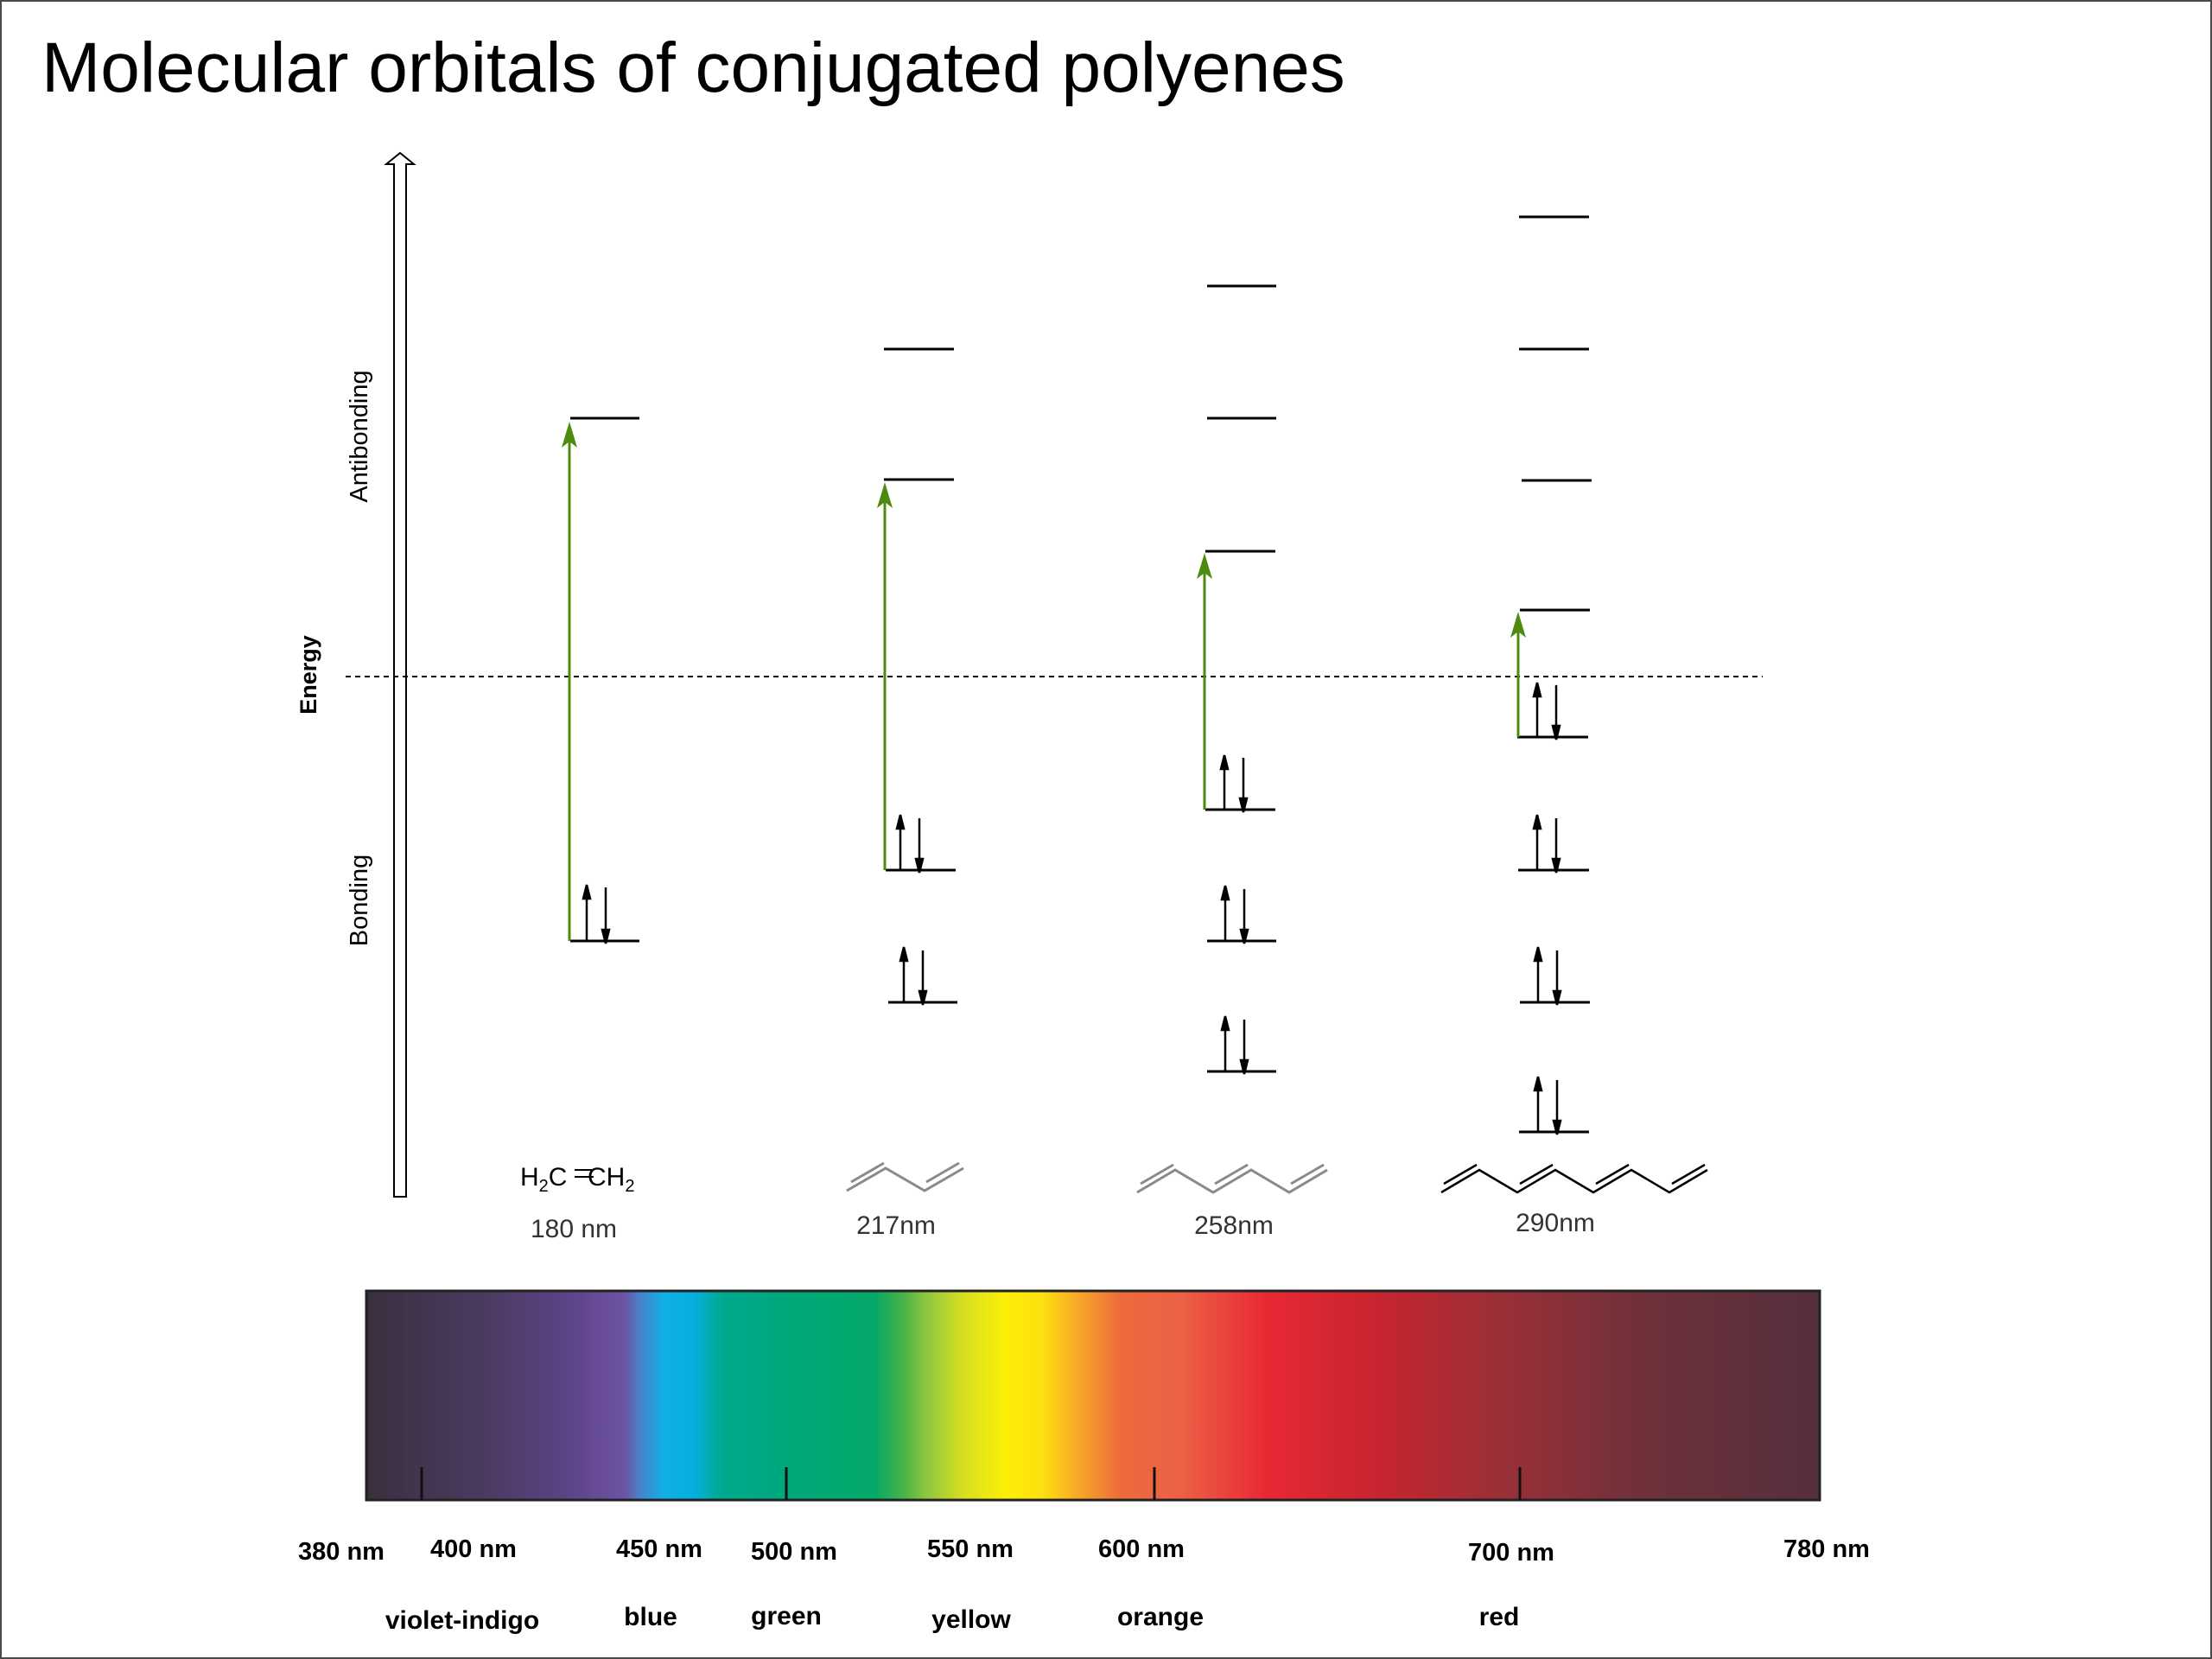  I want to click on spectrum-color-label: violet-indigo, so click(462, 1620).